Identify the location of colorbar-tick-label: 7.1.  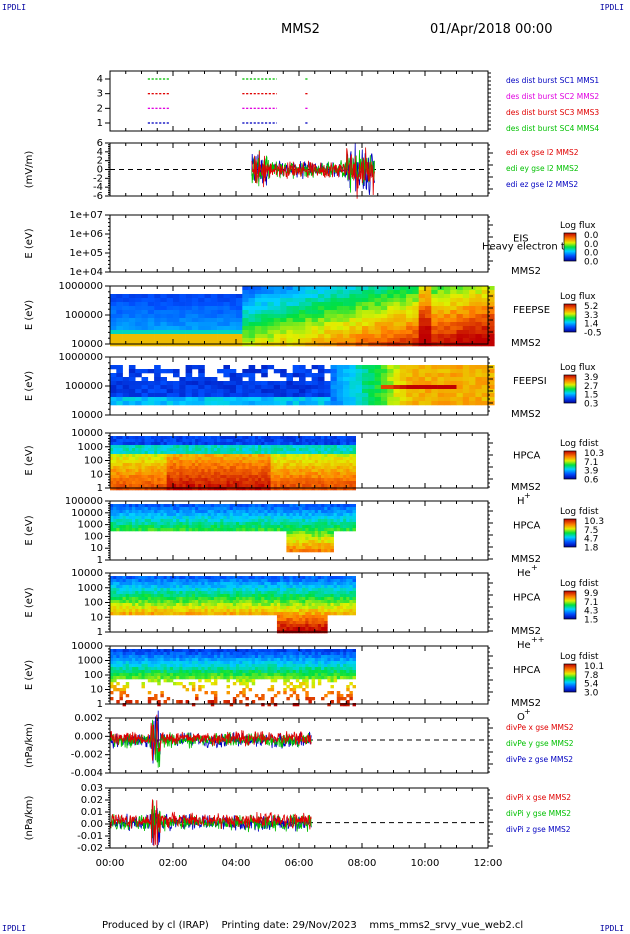
(591, 463).